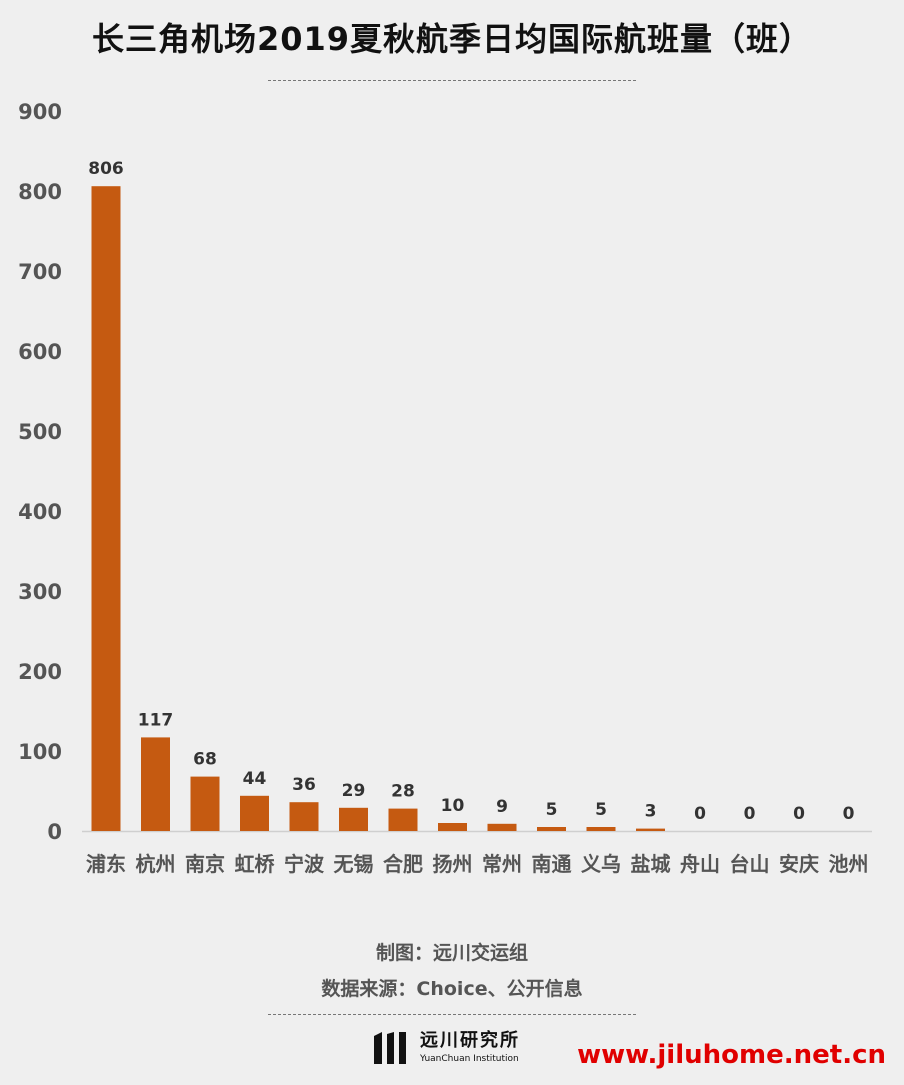  I want to click on y-tick-label: 900, so click(40, 112).